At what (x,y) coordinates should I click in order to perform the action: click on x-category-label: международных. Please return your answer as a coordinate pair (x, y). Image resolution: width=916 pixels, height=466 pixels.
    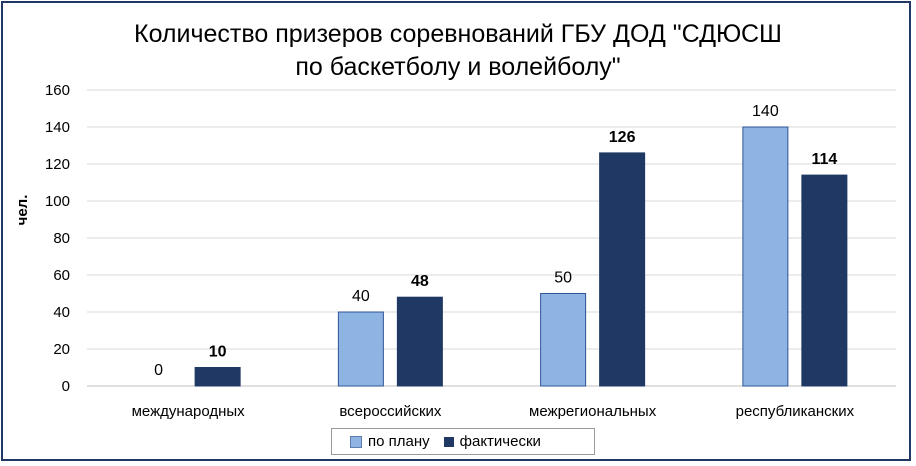
    Looking at the image, I should click on (189, 411).